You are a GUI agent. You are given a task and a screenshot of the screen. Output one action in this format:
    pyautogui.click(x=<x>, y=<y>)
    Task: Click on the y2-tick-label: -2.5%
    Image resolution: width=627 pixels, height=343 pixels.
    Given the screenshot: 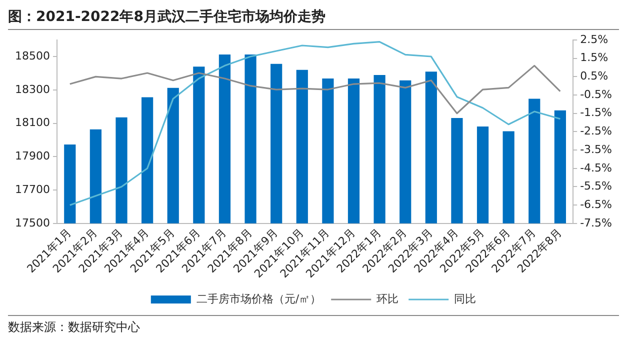 What is the action you would take?
    pyautogui.click(x=596, y=131)
    